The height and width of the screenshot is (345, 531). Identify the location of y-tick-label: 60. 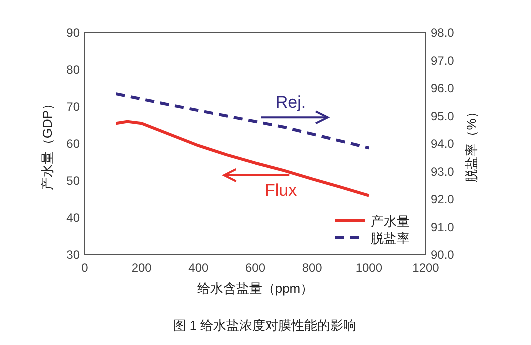
(73, 144).